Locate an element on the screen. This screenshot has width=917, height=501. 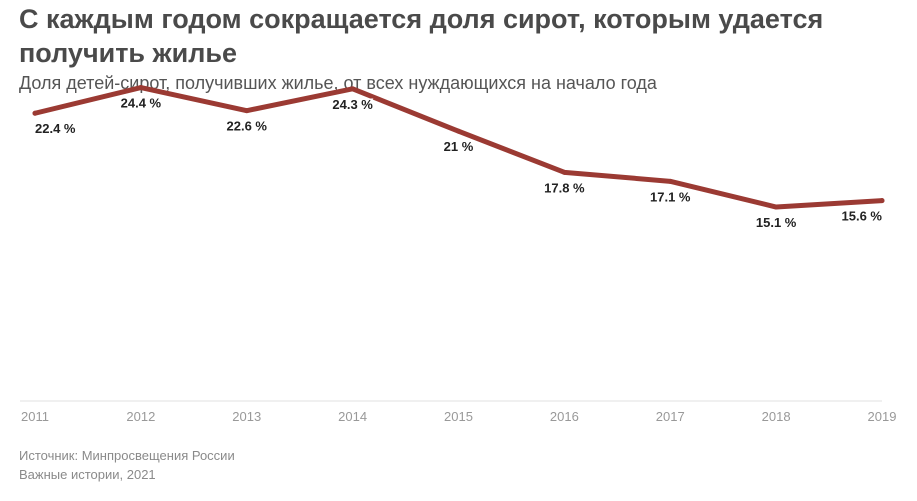
x-tick-label: 2012 is located at coordinates (140, 416).